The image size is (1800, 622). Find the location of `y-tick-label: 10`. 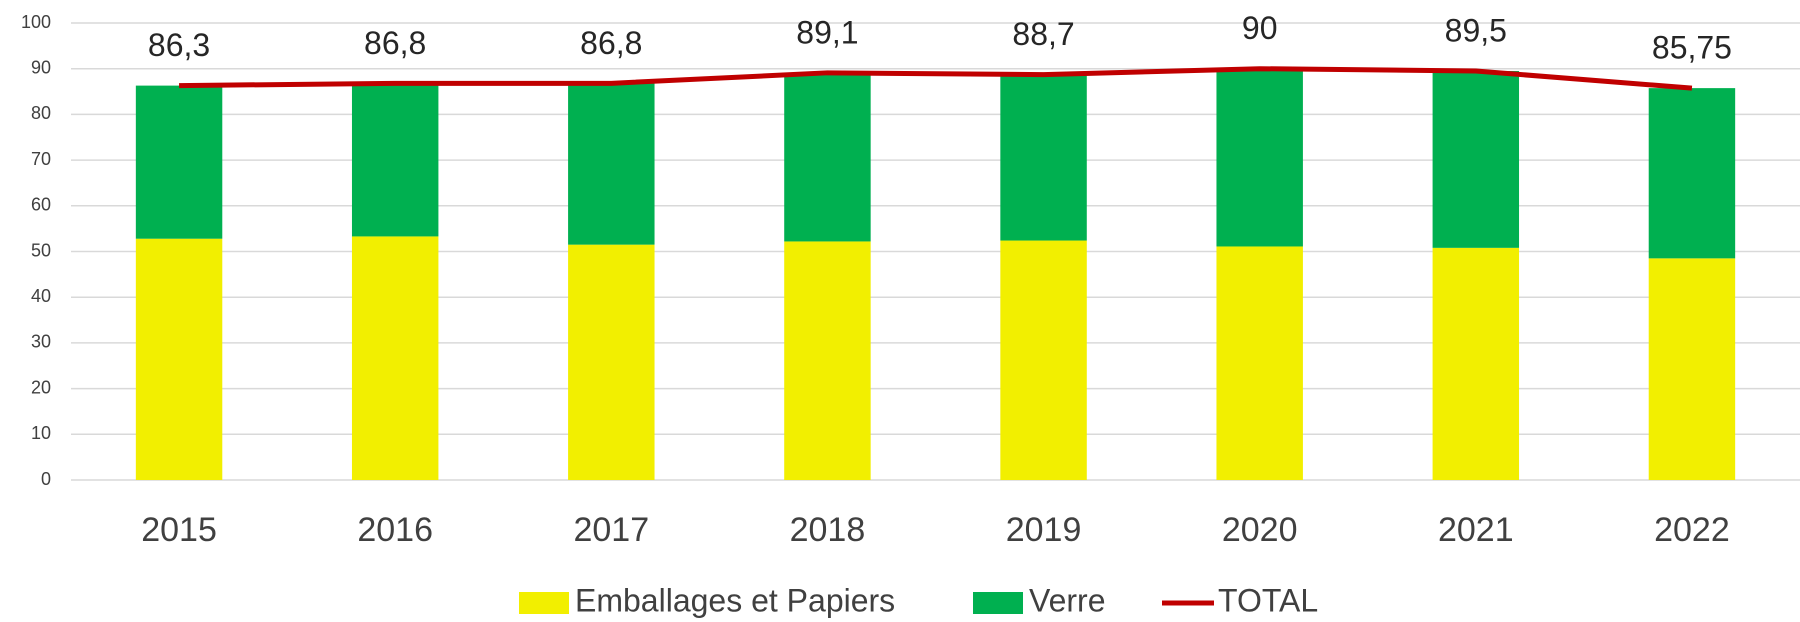

y-tick-label: 10 is located at coordinates (41, 433).